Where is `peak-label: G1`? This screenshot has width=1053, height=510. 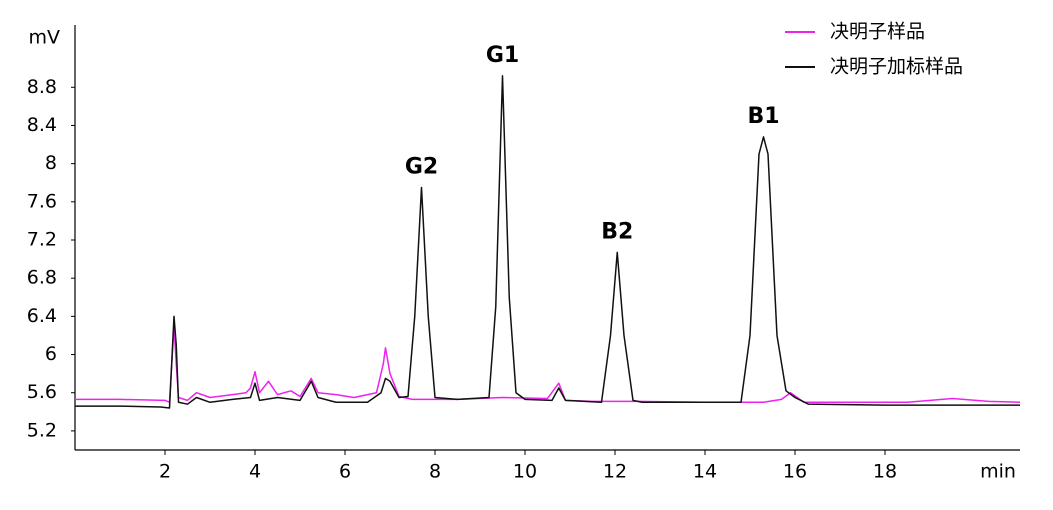 peak-label: G1 is located at coordinates (502, 55).